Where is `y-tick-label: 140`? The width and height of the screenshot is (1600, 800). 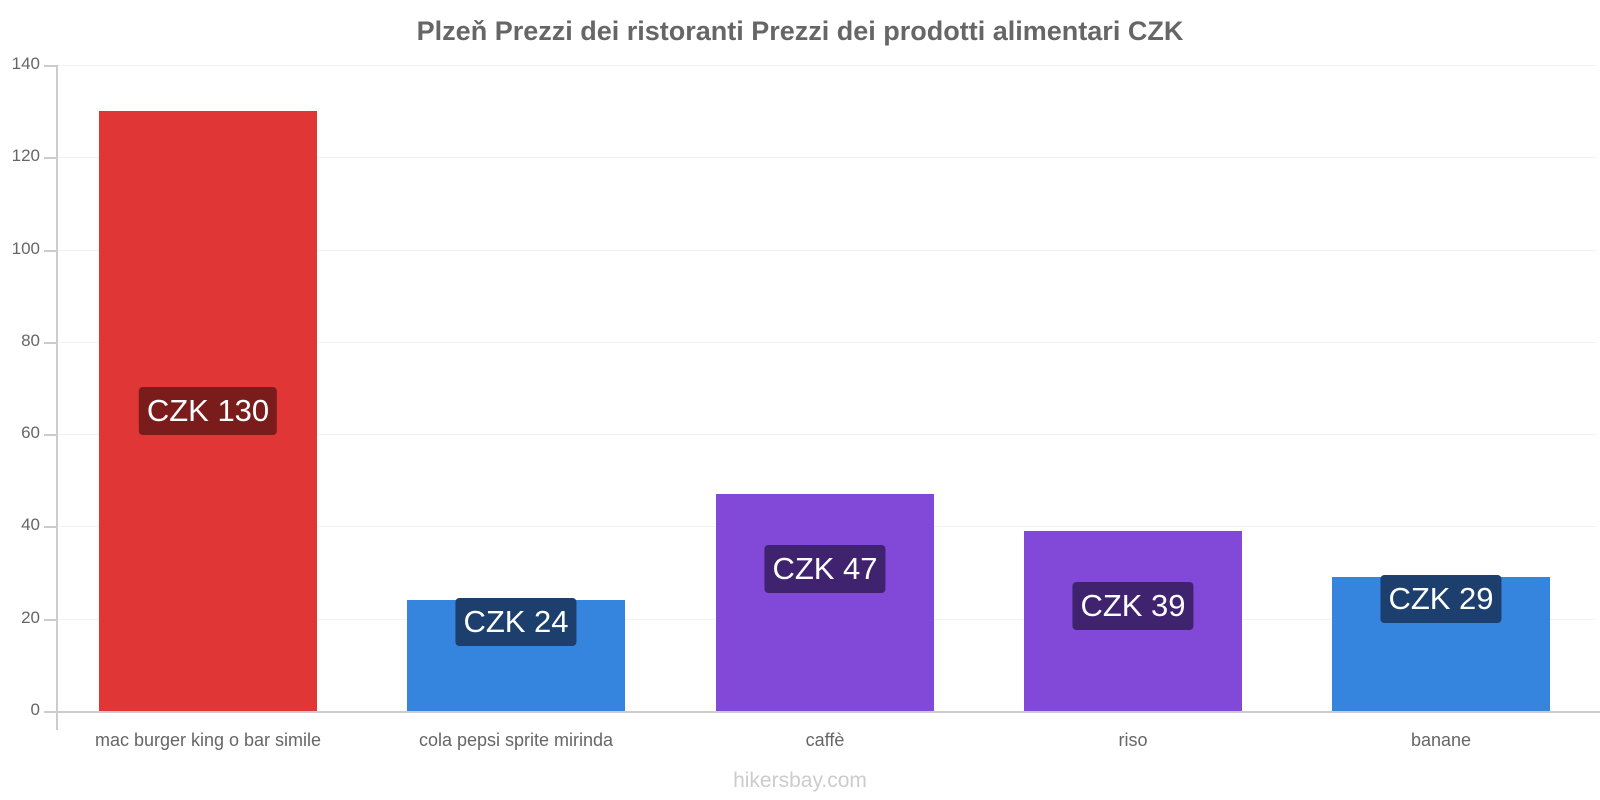
y-tick-label: 140 is located at coordinates (25, 63).